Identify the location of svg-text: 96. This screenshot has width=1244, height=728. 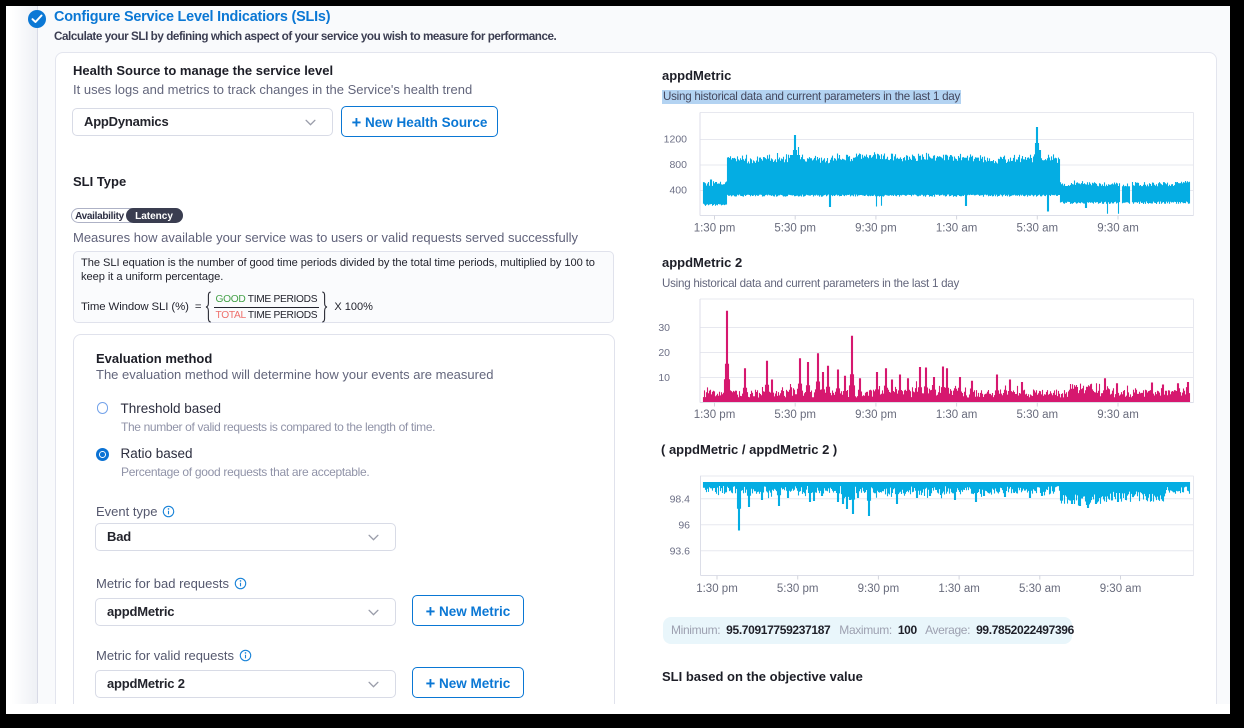
(684, 525).